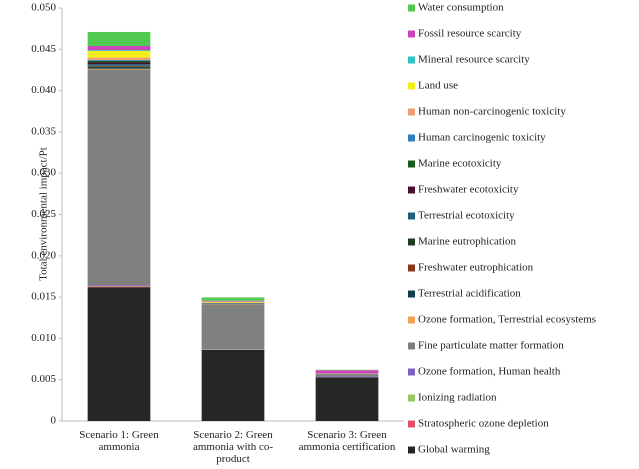 The width and height of the screenshot is (639, 469). I want to click on y-tick-label: 0.010, so click(43, 338).